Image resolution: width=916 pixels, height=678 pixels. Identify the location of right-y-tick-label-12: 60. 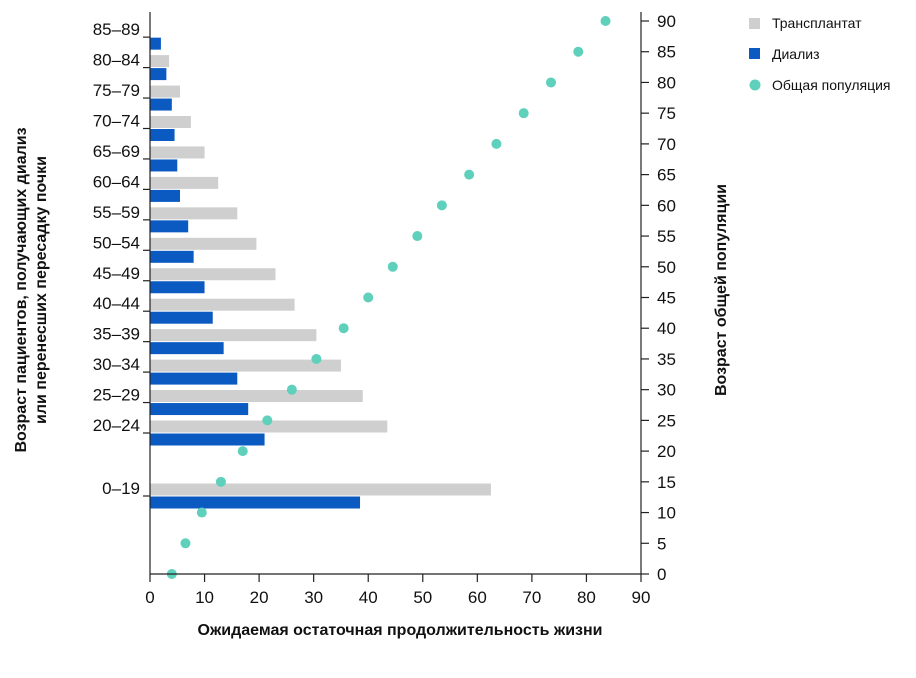
(666, 205).